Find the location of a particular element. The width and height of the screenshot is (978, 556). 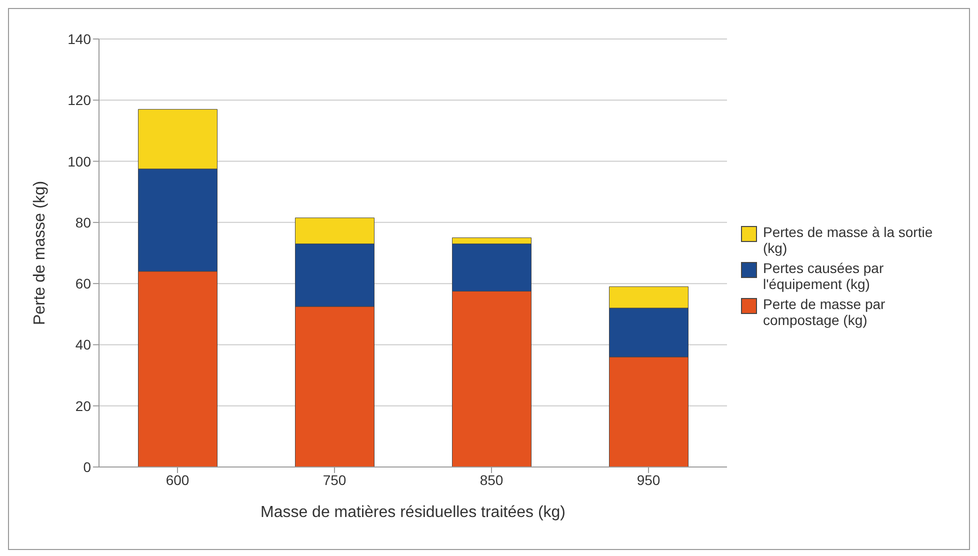

x-tick-label: 850 is located at coordinates (492, 480).